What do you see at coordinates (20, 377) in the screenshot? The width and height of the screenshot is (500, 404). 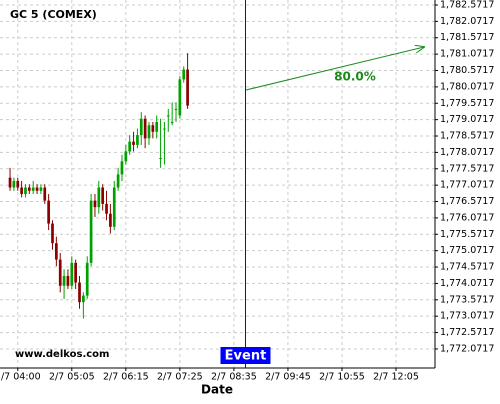 I see `x-tick-label: 2/7 04:00` at bounding box center [20, 377].